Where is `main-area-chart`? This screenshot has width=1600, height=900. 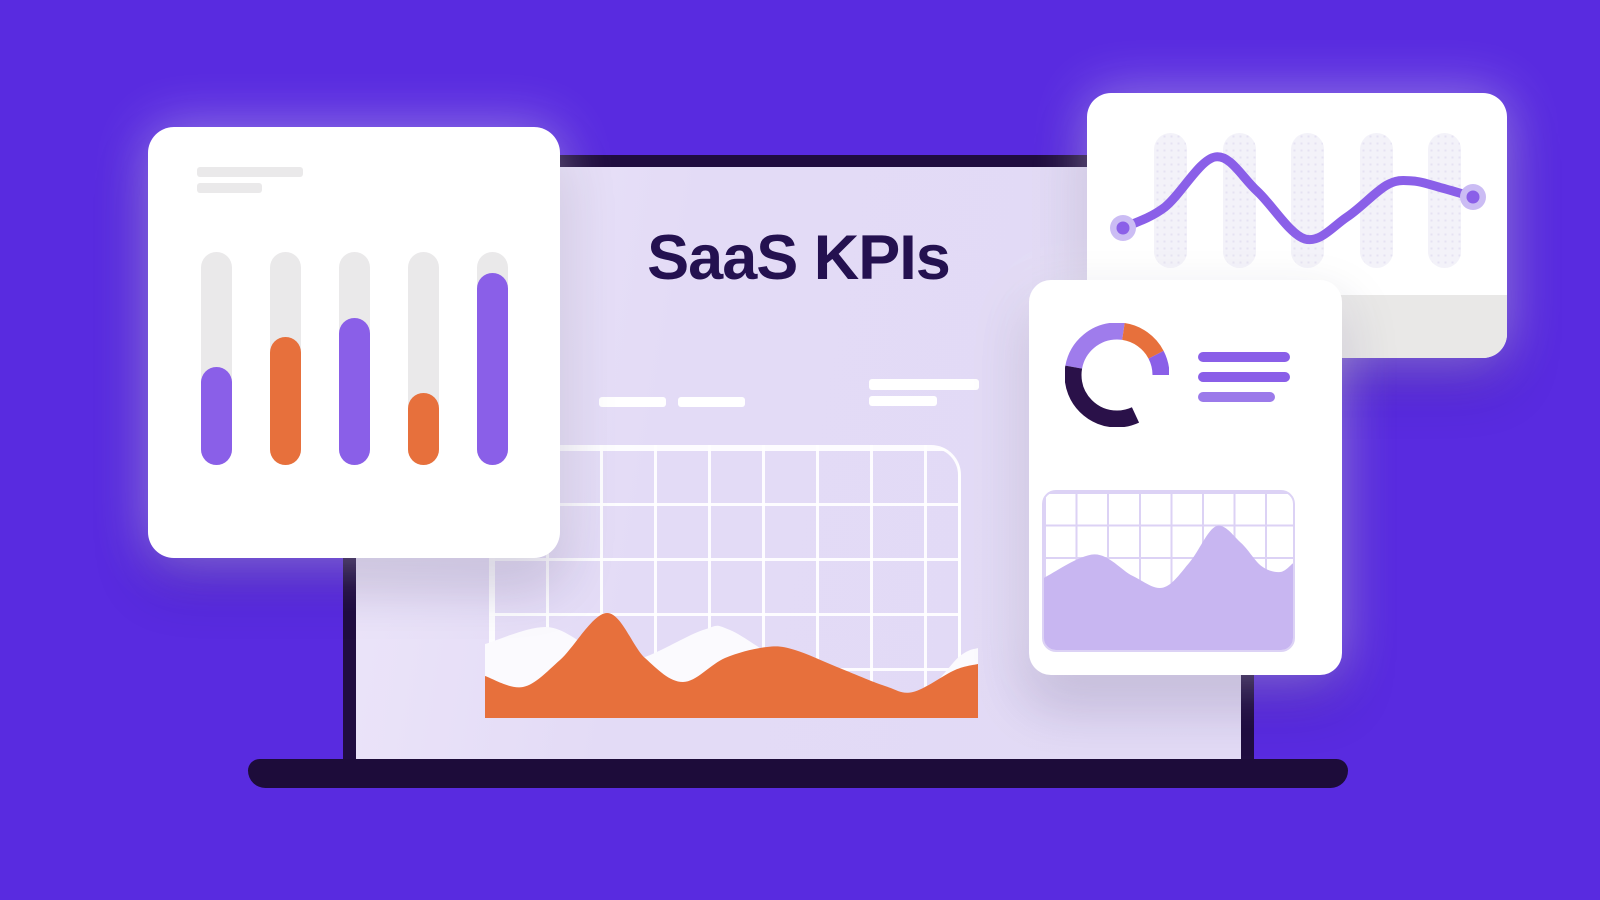 main-area-chart is located at coordinates (731, 665).